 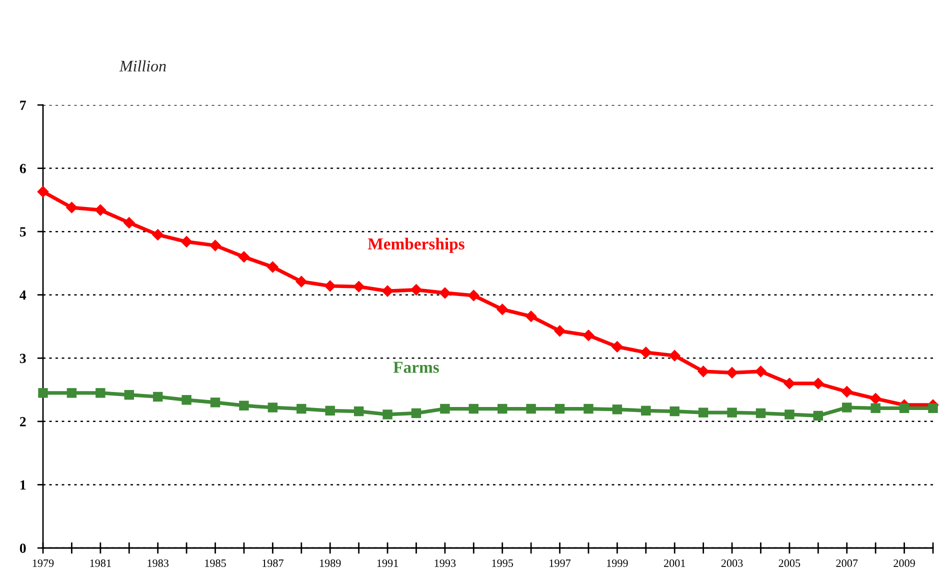 What do you see at coordinates (503, 563) in the screenshot?
I see `x-tick-label: 1995` at bounding box center [503, 563].